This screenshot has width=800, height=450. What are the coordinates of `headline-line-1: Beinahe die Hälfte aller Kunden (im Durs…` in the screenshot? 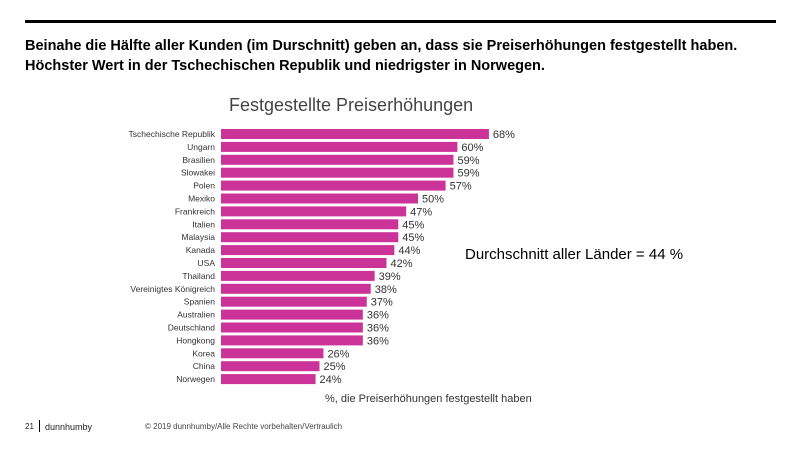 It's located at (381, 46).